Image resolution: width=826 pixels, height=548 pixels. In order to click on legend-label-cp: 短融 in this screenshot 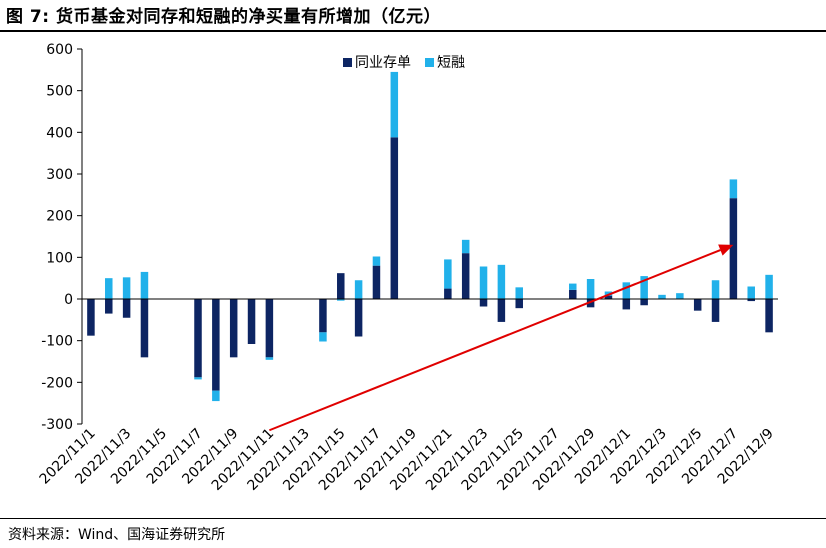, I will do `click(451, 63)`.